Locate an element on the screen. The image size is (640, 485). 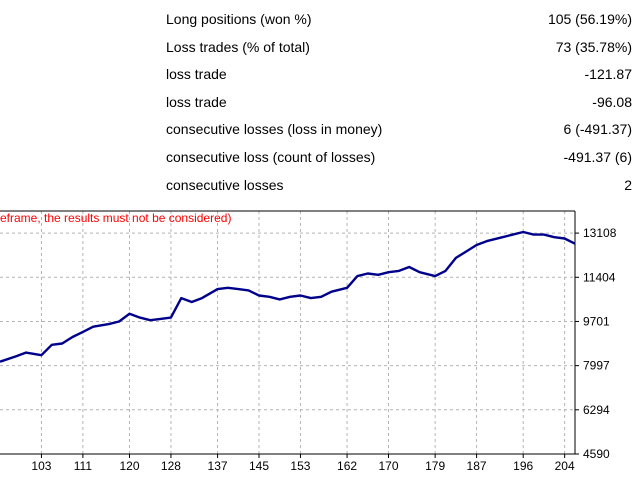
x-tick-label: 103 is located at coordinates (41, 466).